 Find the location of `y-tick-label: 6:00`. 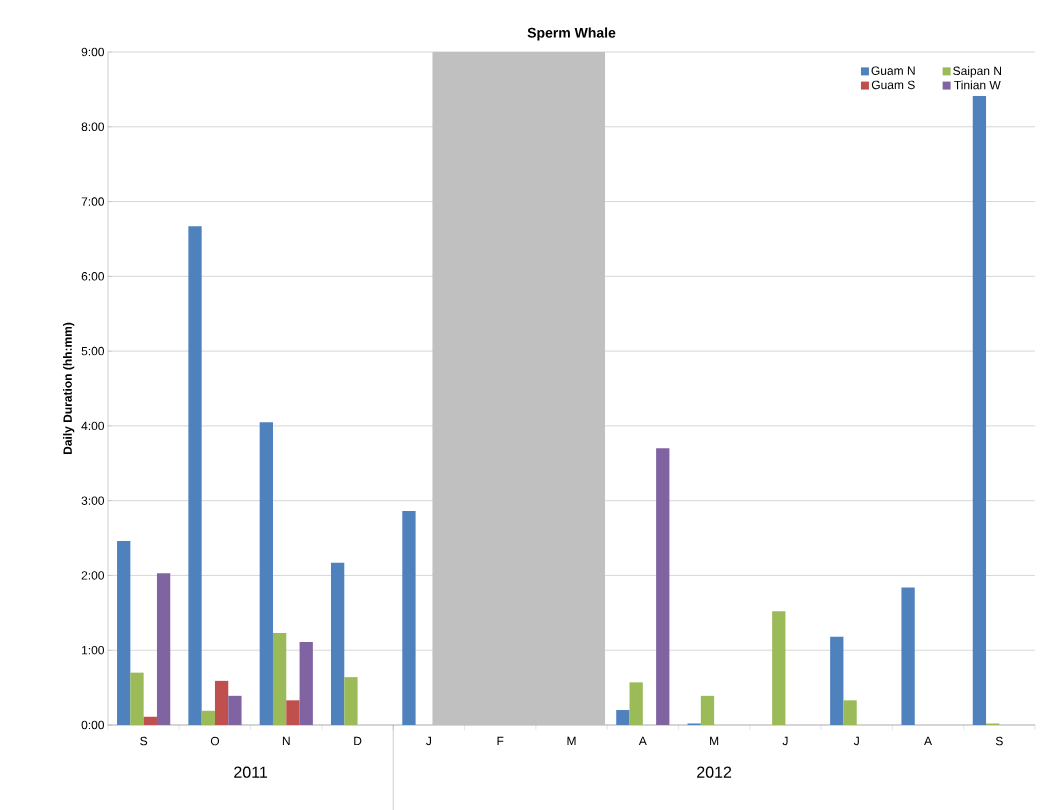

y-tick-label: 6:00 is located at coordinates (93, 276).